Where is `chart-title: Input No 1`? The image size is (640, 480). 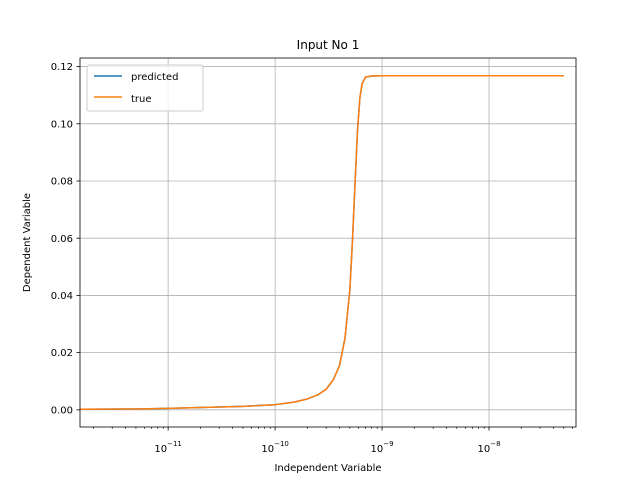 chart-title: Input No 1 is located at coordinates (328, 45).